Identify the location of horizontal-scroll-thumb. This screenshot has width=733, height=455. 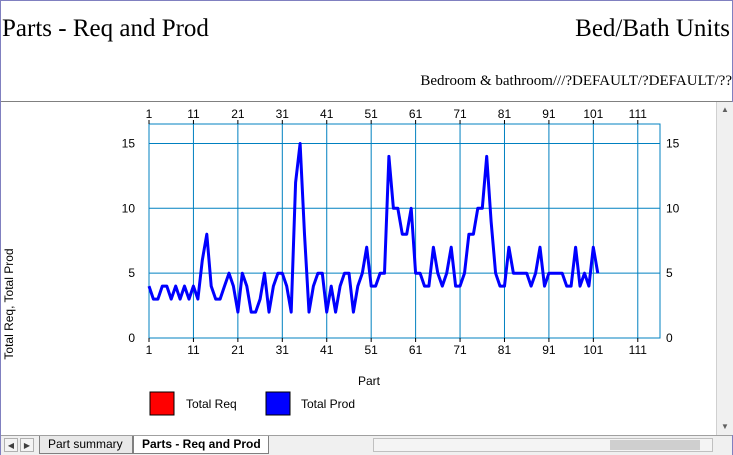
(655, 445).